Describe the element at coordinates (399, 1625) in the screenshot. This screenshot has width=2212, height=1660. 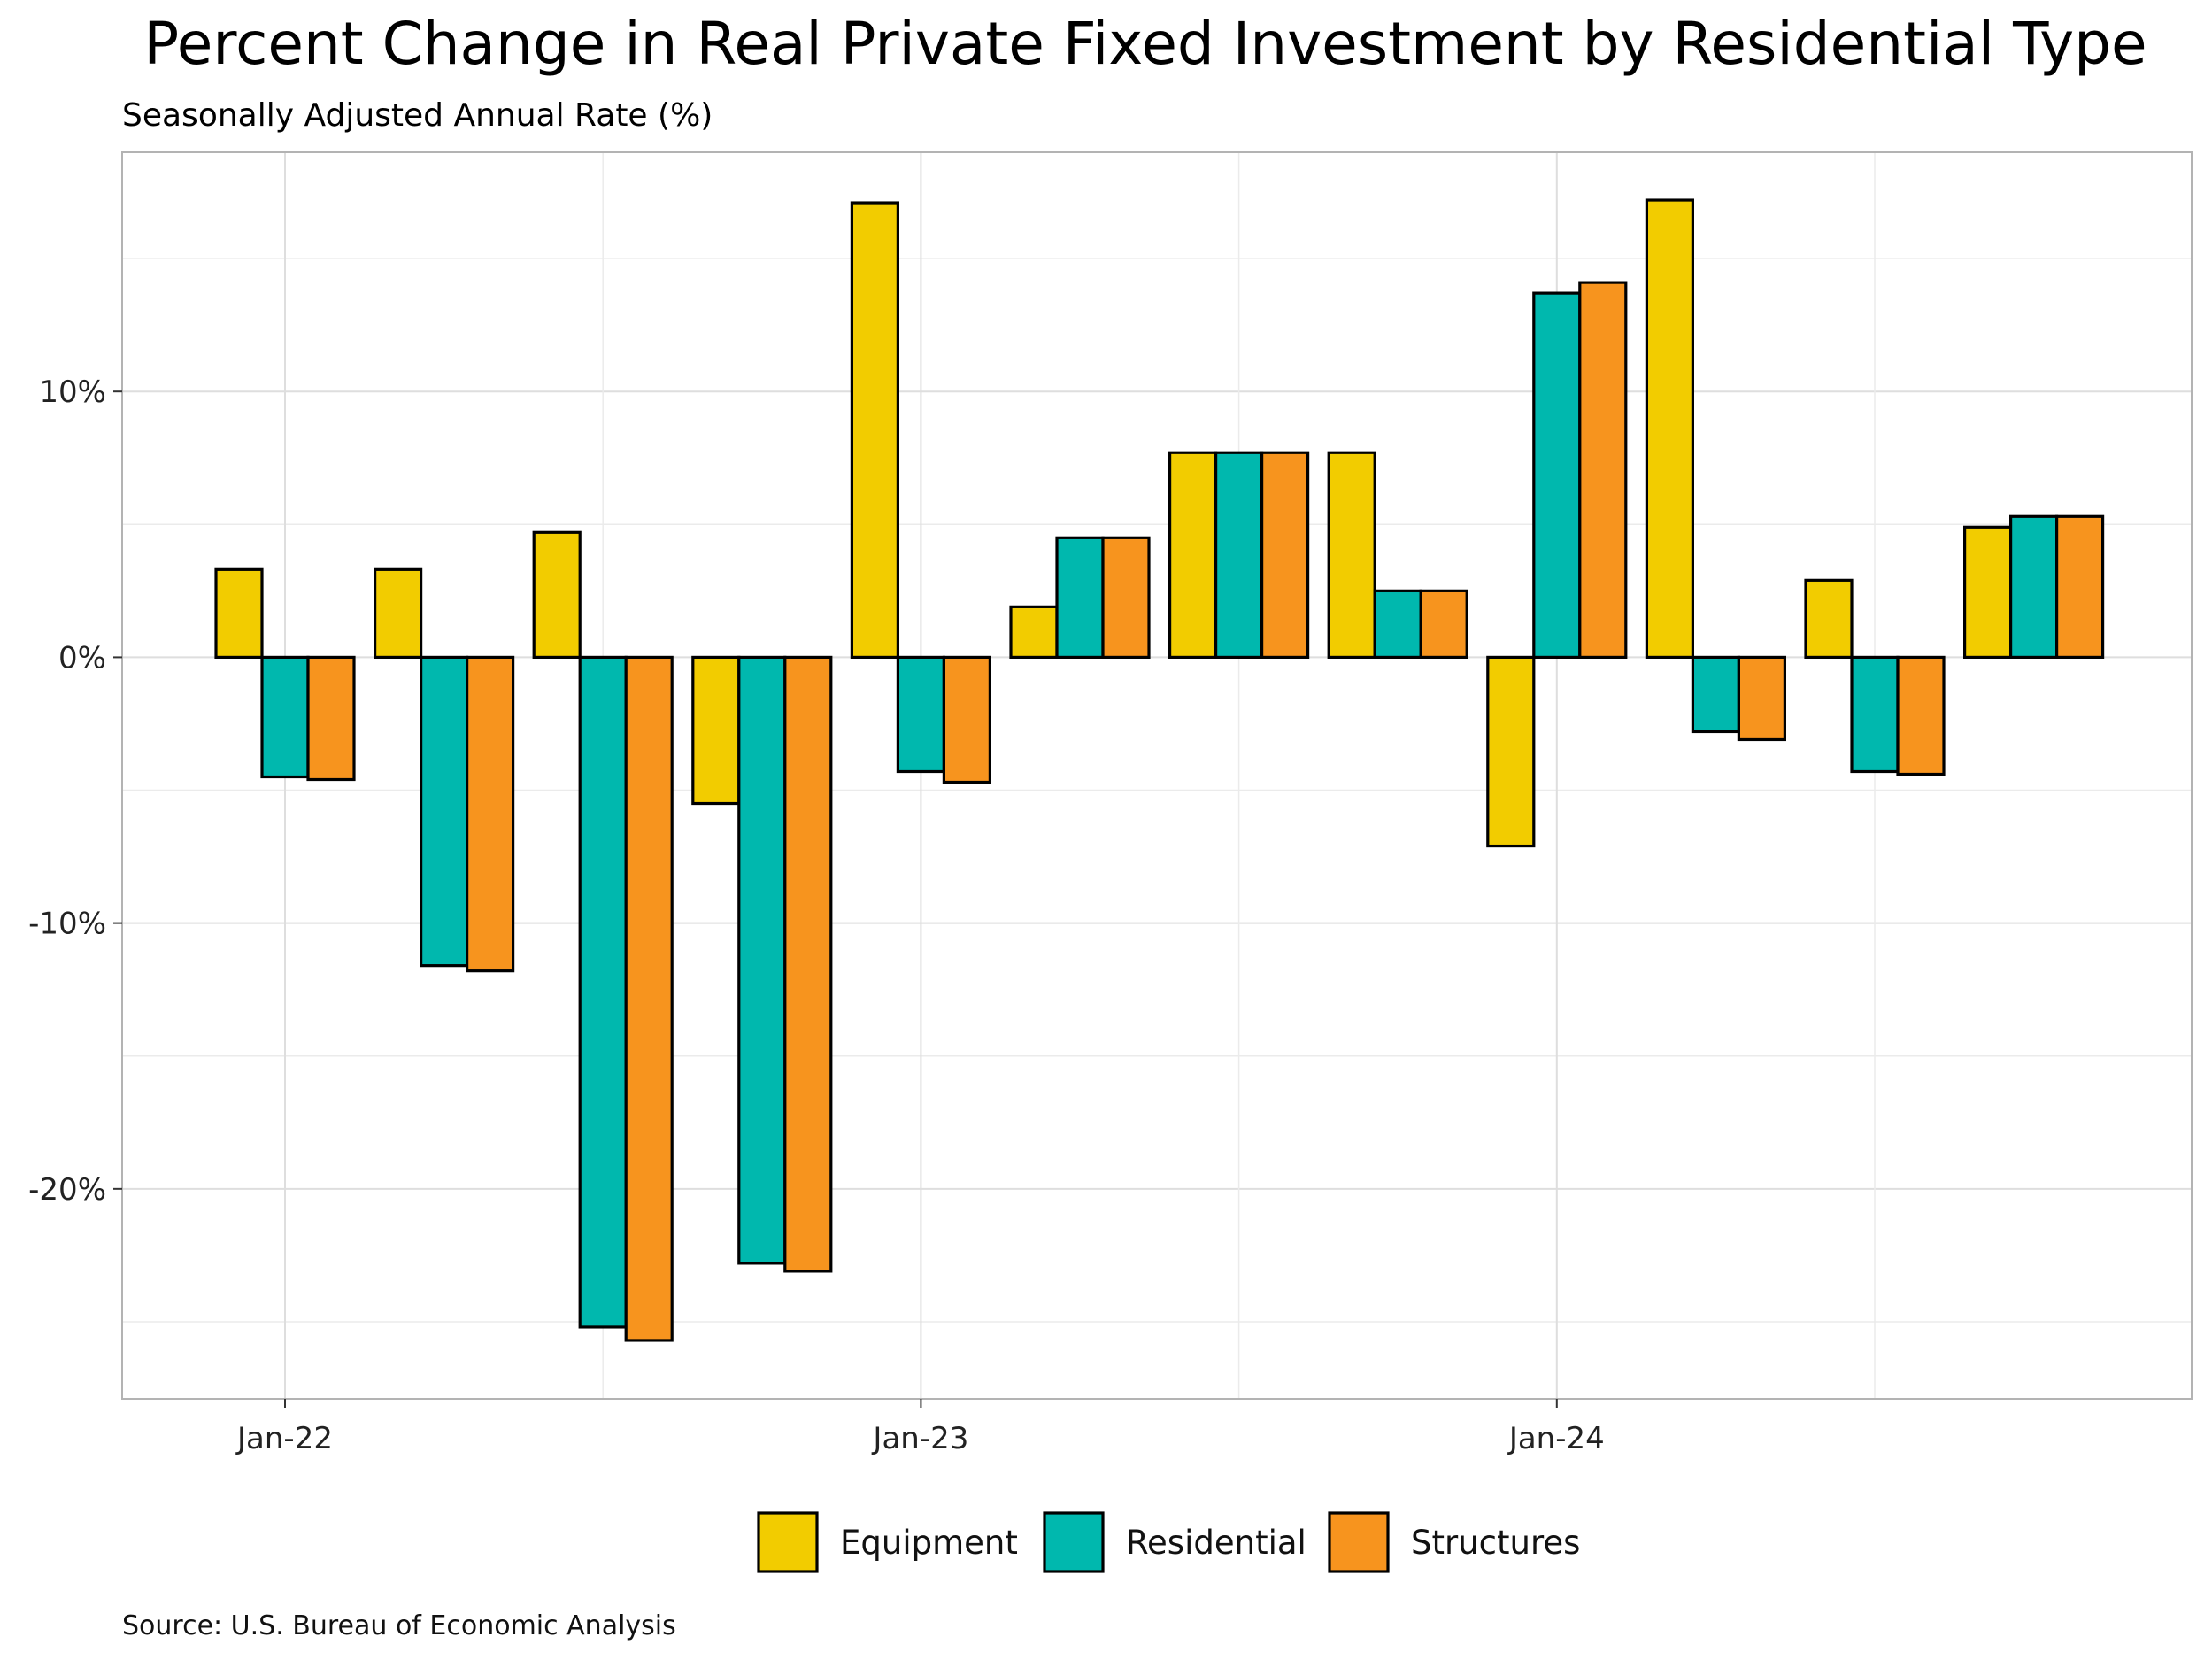
I see `source-note: Source: U.S. Bureau of Economic Analysis` at that location.